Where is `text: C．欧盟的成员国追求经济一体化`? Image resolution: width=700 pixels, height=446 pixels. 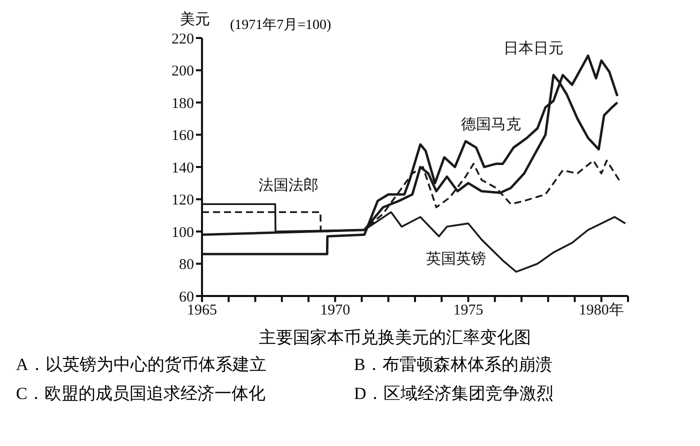
text: C．欧盟的成员国追求经济一体化 is located at coordinates (141, 394).